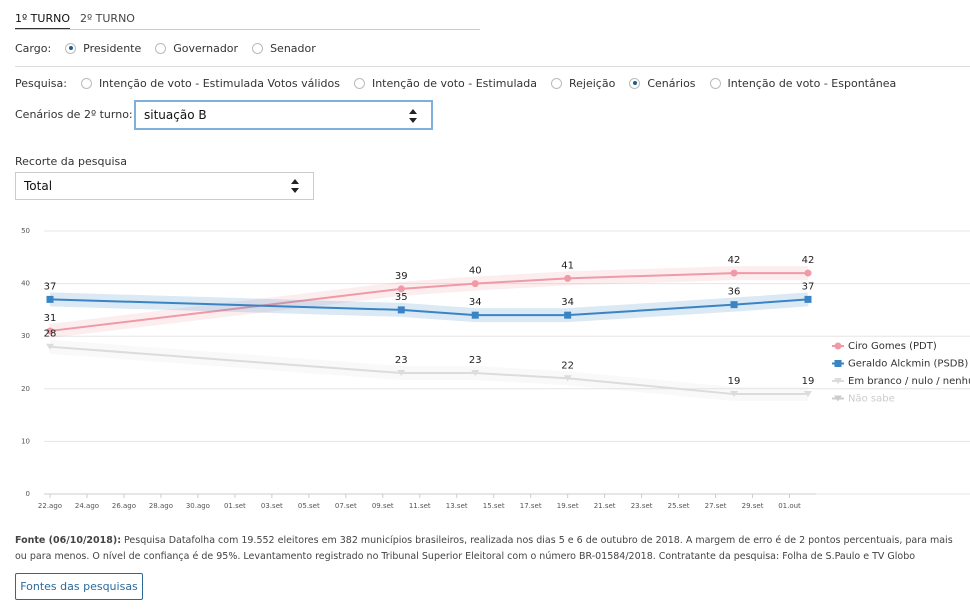  I want to click on select-value: situação B, so click(175, 115).